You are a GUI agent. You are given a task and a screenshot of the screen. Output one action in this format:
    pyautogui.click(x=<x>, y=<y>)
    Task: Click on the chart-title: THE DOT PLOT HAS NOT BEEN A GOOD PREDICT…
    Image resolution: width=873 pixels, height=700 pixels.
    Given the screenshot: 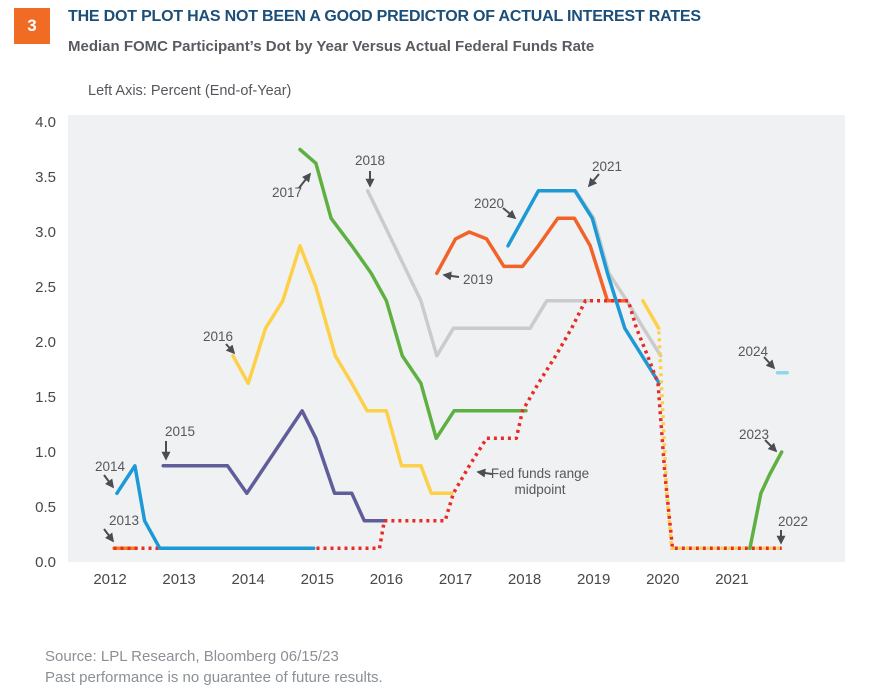 What is the action you would take?
    pyautogui.click(x=384, y=16)
    